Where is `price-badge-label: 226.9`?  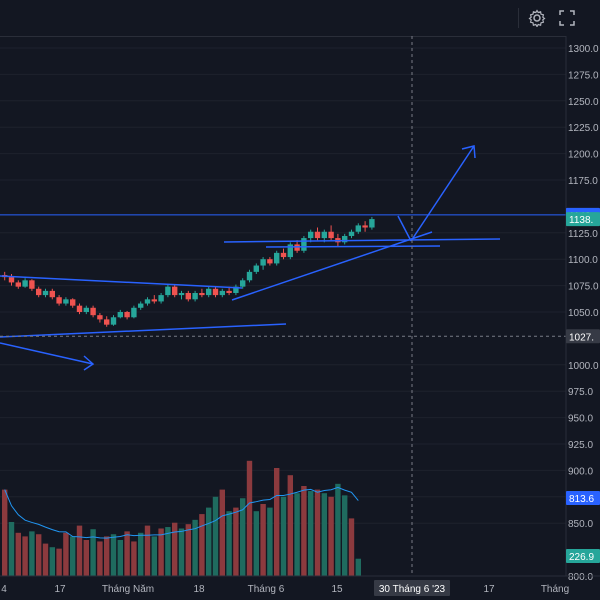
price-badge-label: 226.9 is located at coordinates (581, 557).